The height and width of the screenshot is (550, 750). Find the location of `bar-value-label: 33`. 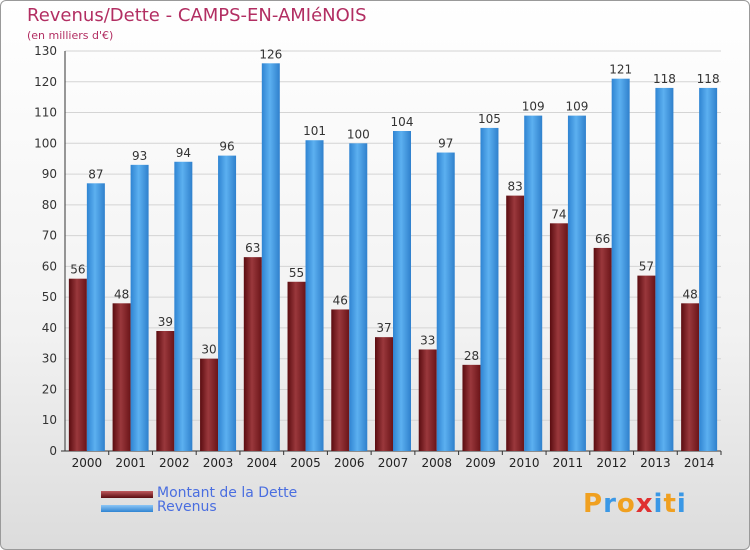

bar-value-label: 33 is located at coordinates (427, 340).